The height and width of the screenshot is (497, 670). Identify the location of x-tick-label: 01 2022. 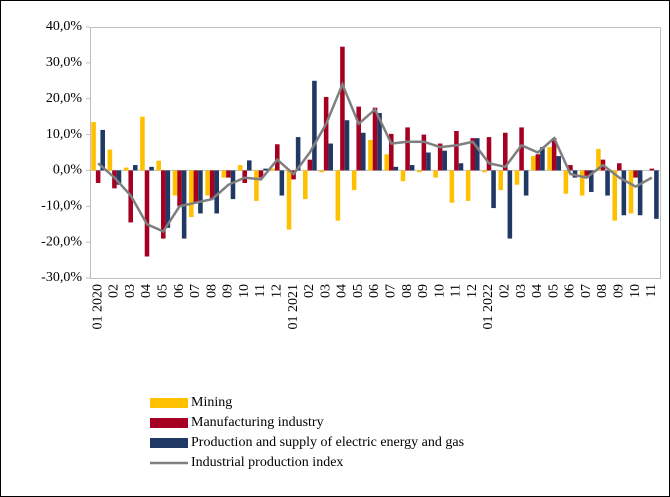
(488, 307).